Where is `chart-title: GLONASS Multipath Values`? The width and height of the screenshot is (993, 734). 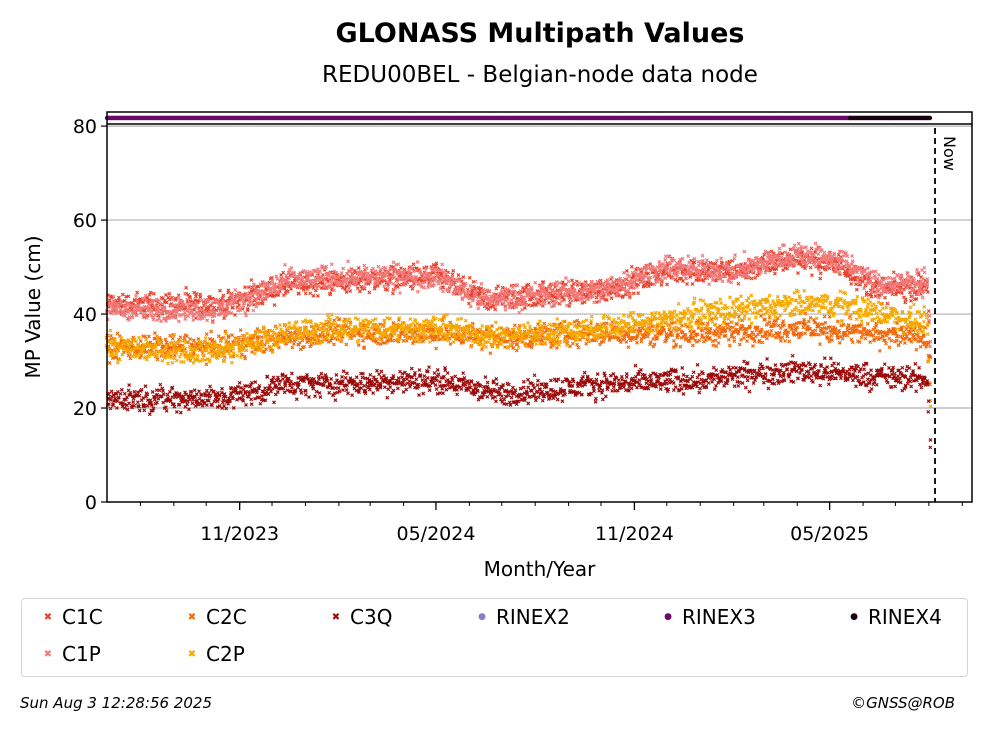
chart-title: GLONASS Multipath Values is located at coordinates (539, 33).